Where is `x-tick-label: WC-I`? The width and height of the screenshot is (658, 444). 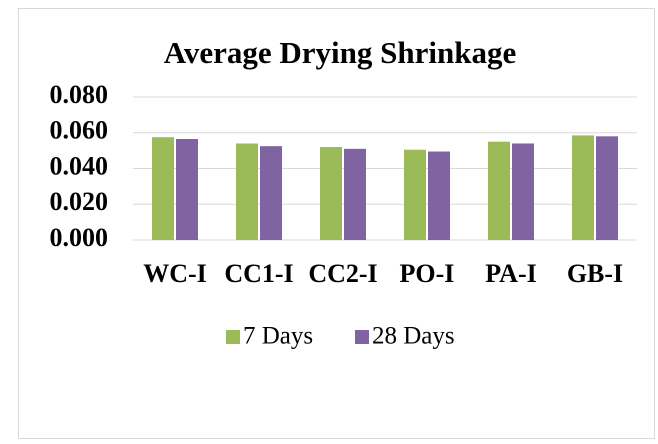 x-tick-label: WC-I is located at coordinates (175, 273).